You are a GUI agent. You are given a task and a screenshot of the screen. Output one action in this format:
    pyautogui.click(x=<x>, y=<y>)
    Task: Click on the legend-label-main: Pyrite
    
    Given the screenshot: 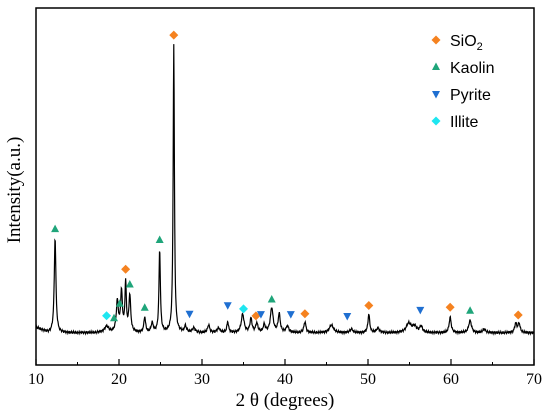 What is the action you would take?
    pyautogui.click(x=470, y=95)
    